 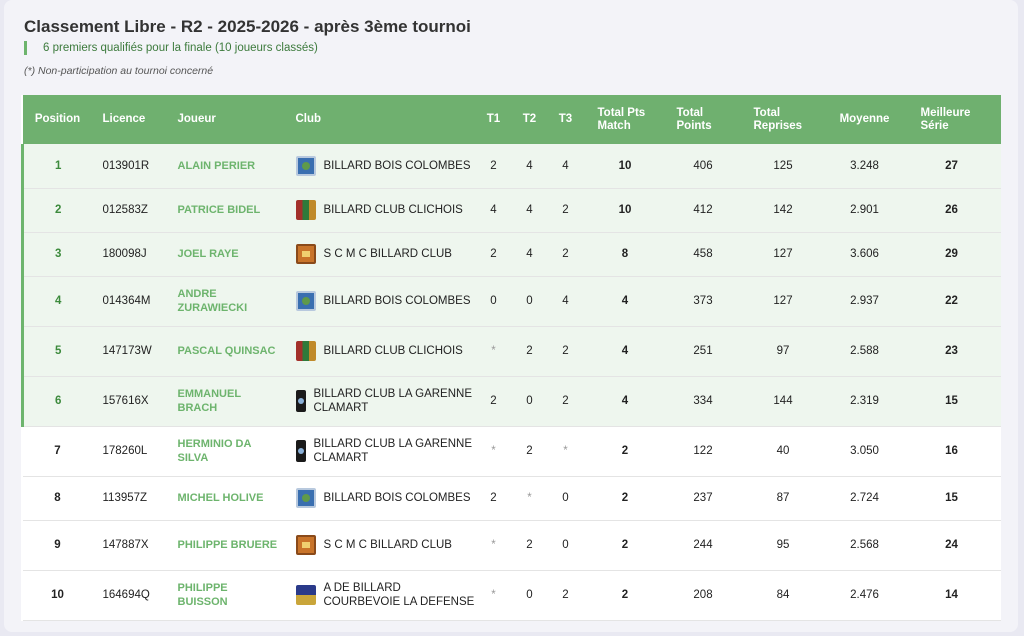 What do you see at coordinates (778, 119) in the screenshot?
I see `header-total-reprises: Total Reprises` at bounding box center [778, 119].